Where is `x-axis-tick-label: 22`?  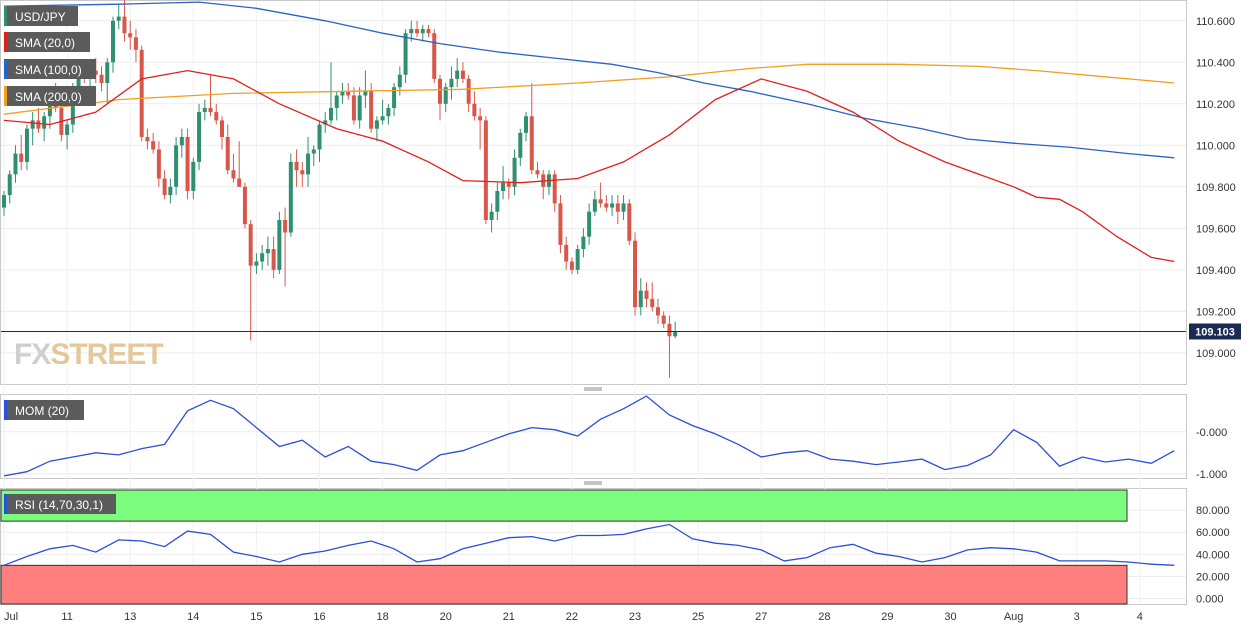 x-axis-tick-label: 22 is located at coordinates (572, 617).